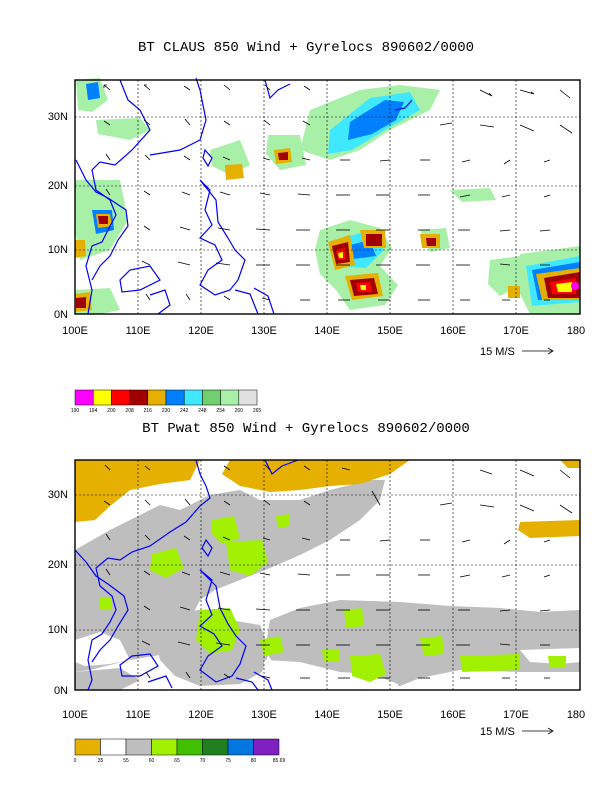 This screenshot has height=792, width=612. I want to click on colorbar-label: 254, so click(220, 411).